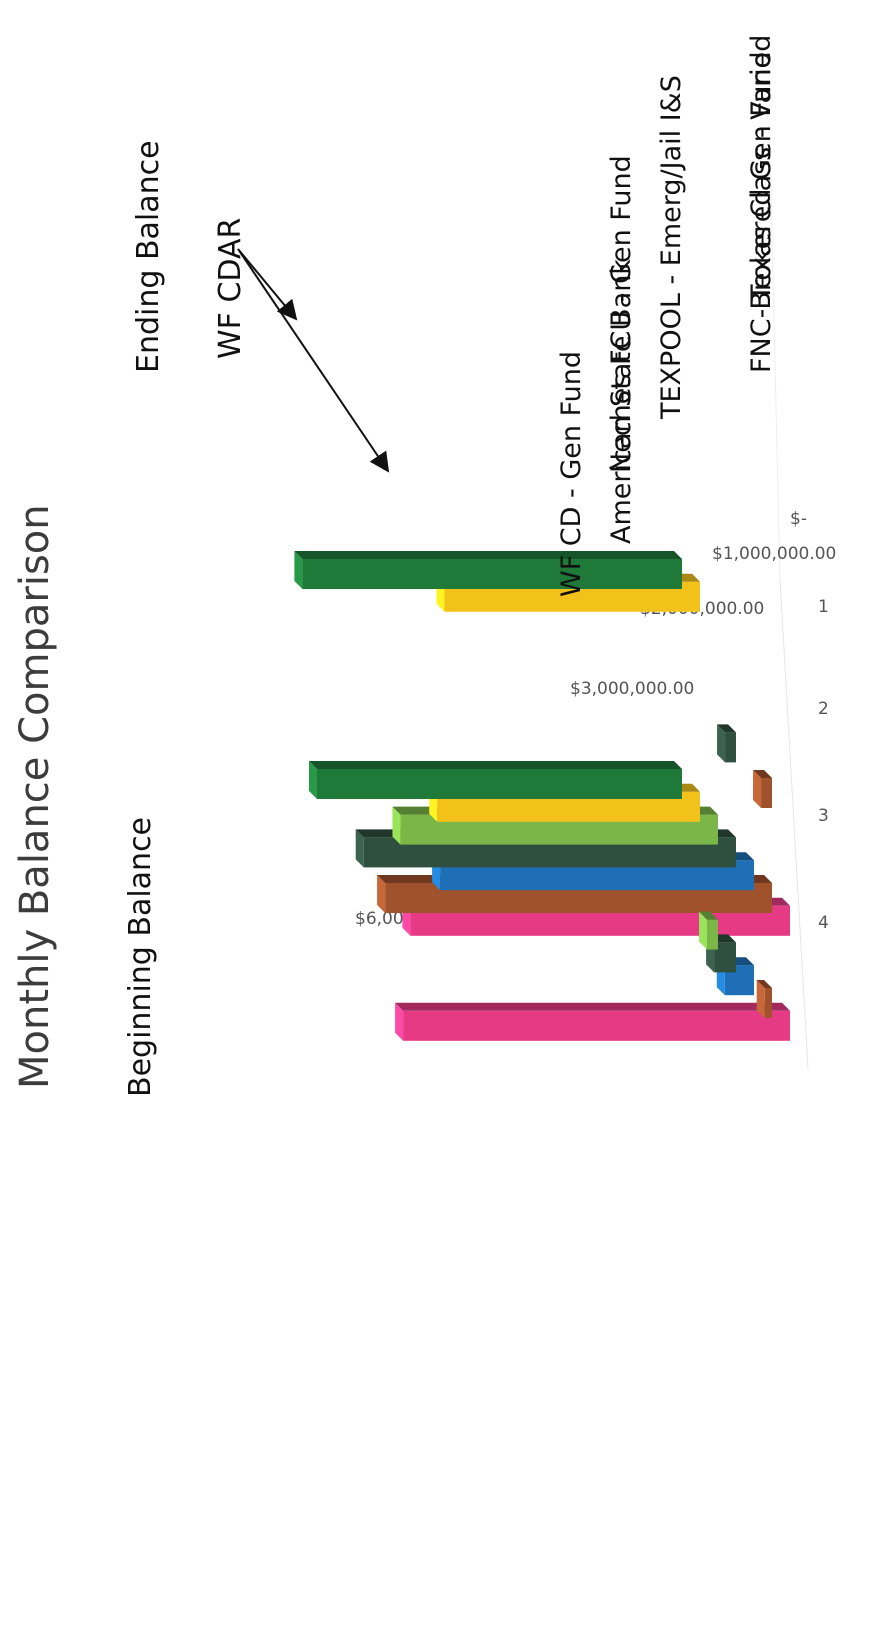 The width and height of the screenshot is (877, 1649). I want to click on y-tick-label: $3,000,000.00, so click(632, 689).